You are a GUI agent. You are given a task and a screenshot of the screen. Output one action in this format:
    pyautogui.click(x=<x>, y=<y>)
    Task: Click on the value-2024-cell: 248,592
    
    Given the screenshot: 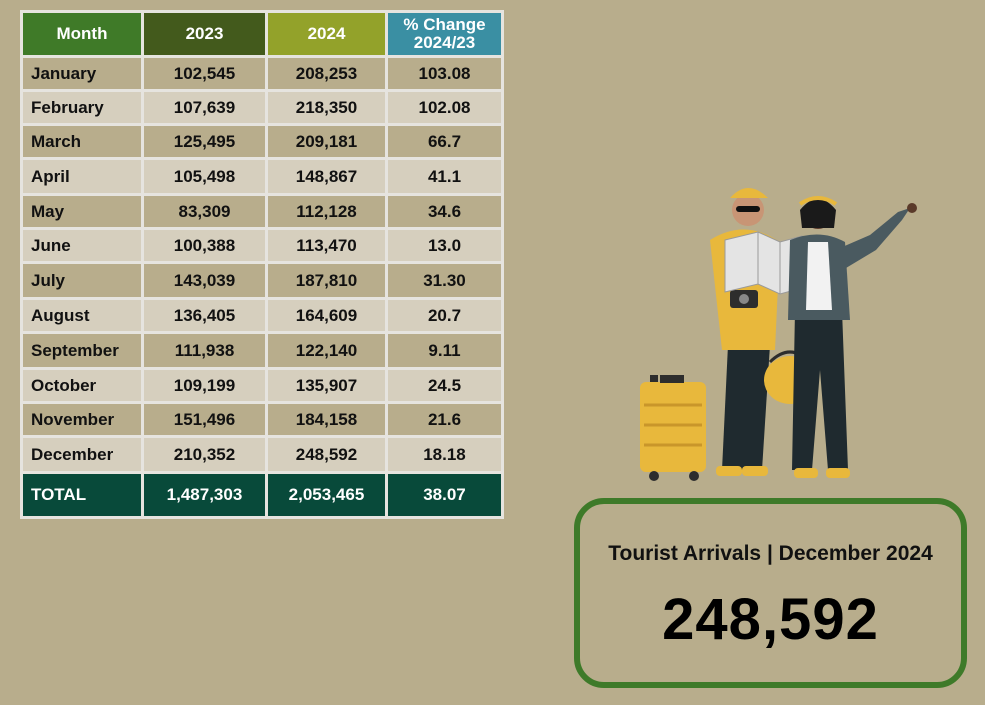 What is the action you would take?
    pyautogui.click(x=326, y=454)
    